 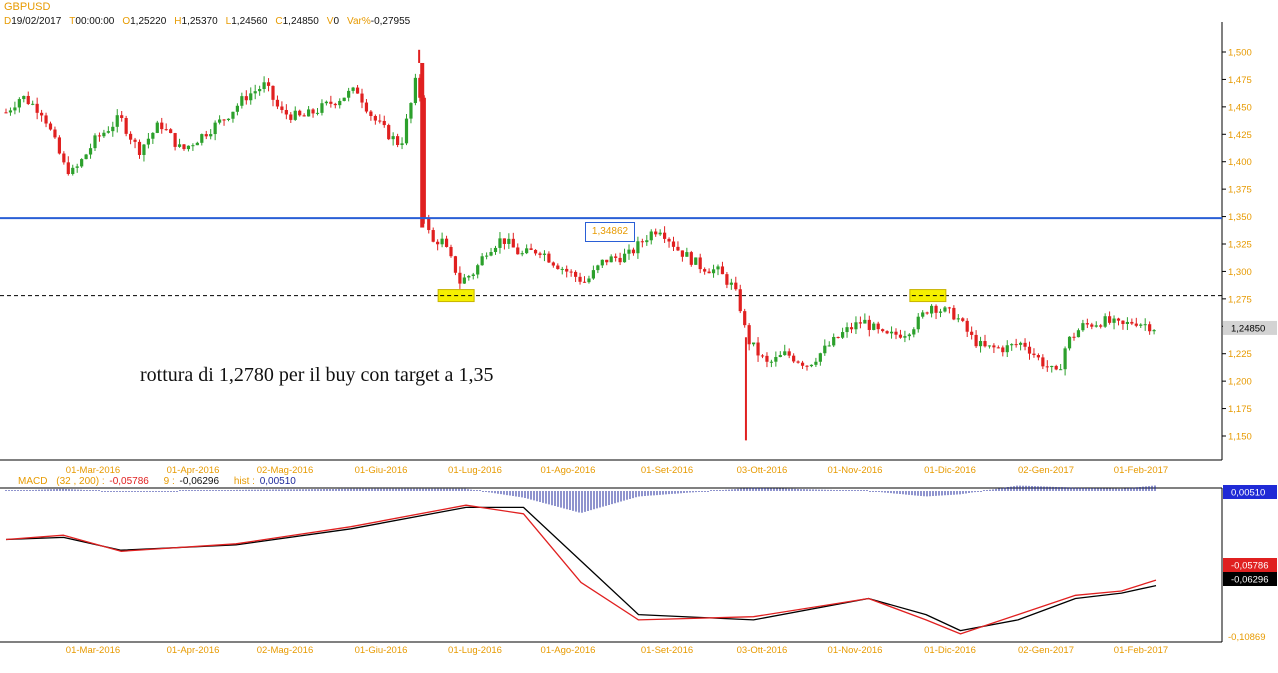 I want to click on svg-text: 0,00510, so click(x=1248, y=493).